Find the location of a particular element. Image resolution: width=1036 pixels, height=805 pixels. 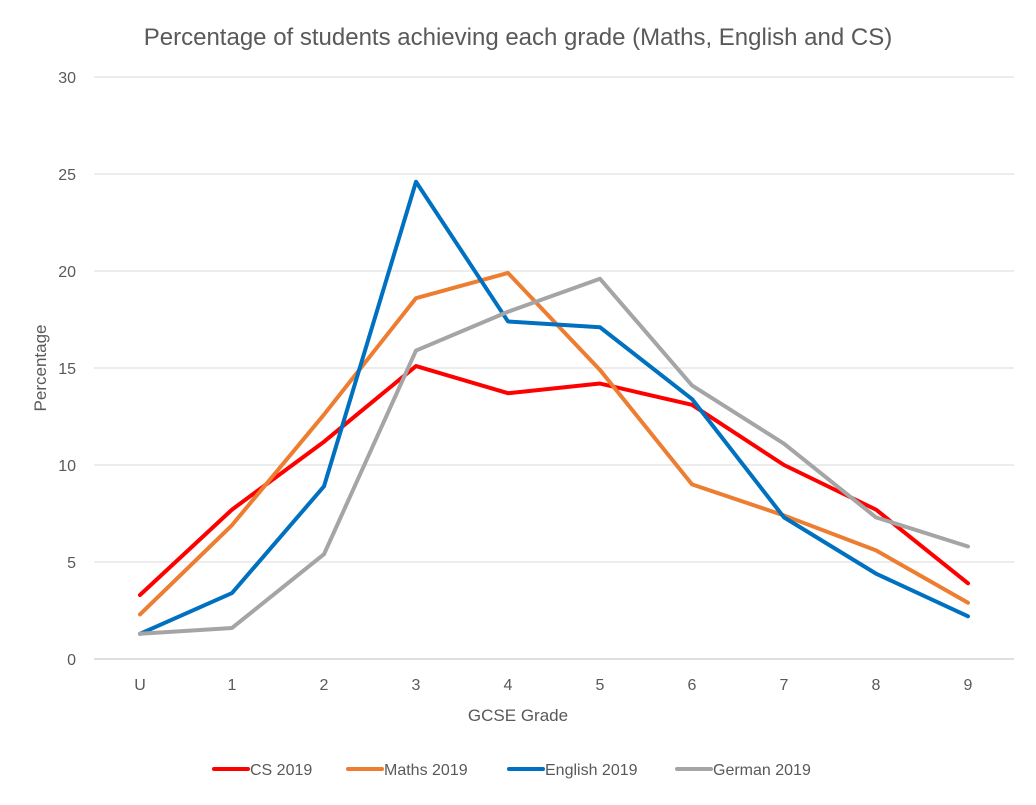

y-tick-label: 30 is located at coordinates (67, 78).